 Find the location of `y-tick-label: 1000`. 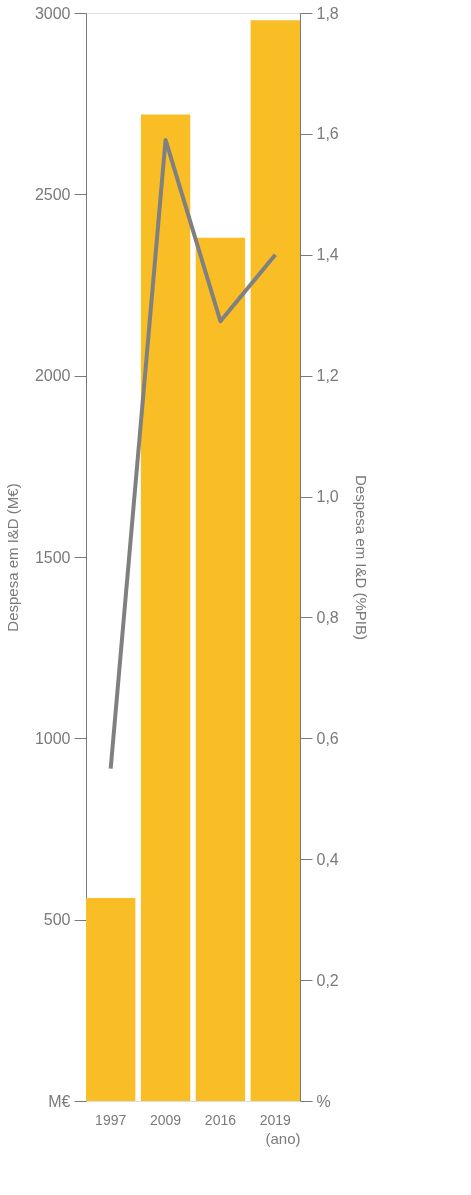

y-tick-label: 1000 is located at coordinates (52, 738).